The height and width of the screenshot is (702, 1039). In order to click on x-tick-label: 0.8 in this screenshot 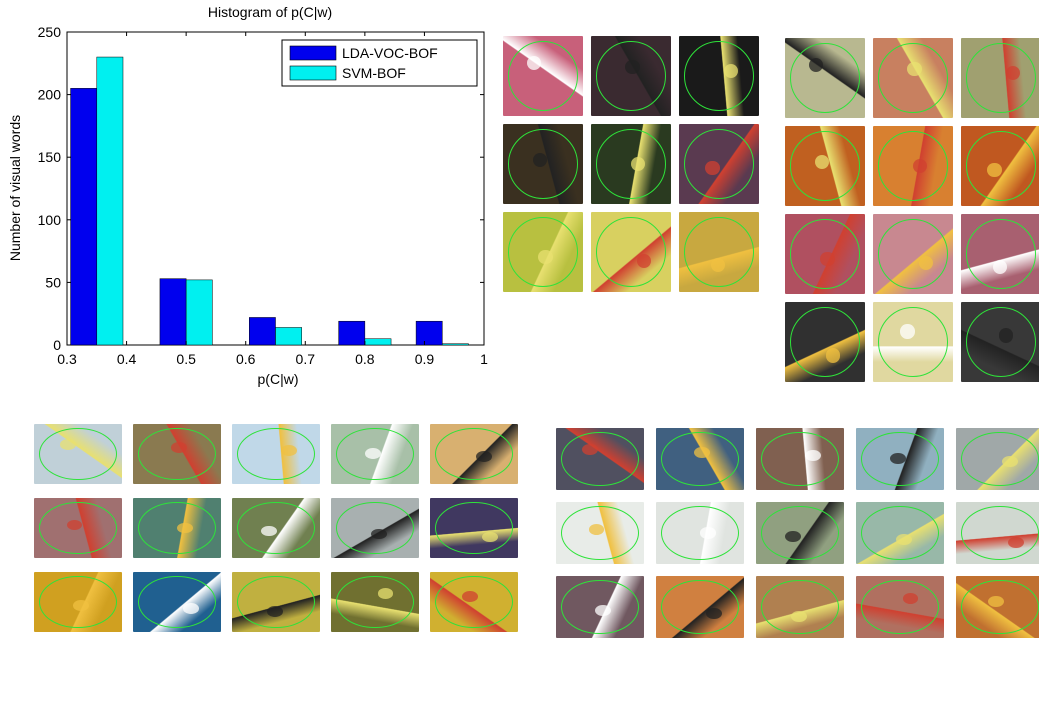, I will do `click(365, 359)`.